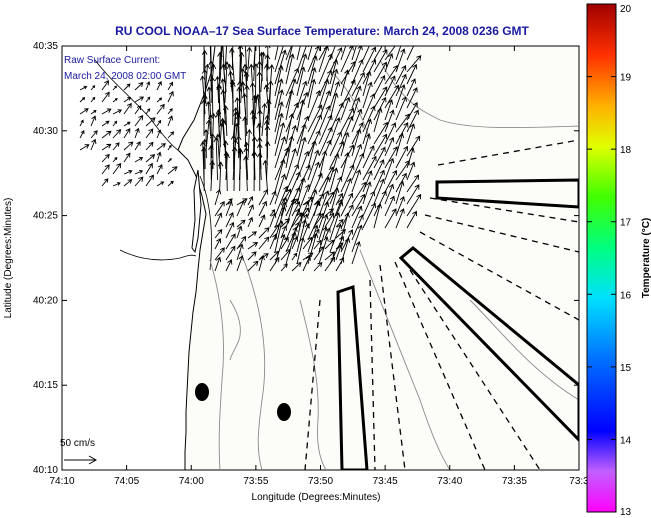 Image resolution: width=651 pixels, height=518 pixels. I want to click on scale-arrow-head, so click(93, 460).